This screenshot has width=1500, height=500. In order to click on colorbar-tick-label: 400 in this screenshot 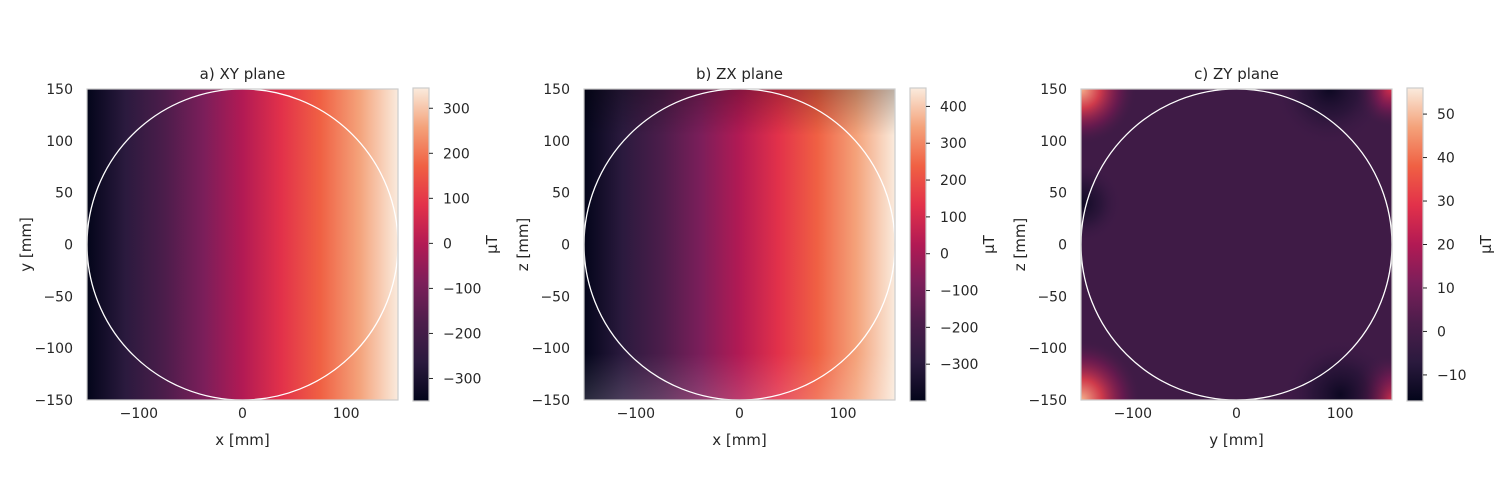, I will do `click(953, 107)`.